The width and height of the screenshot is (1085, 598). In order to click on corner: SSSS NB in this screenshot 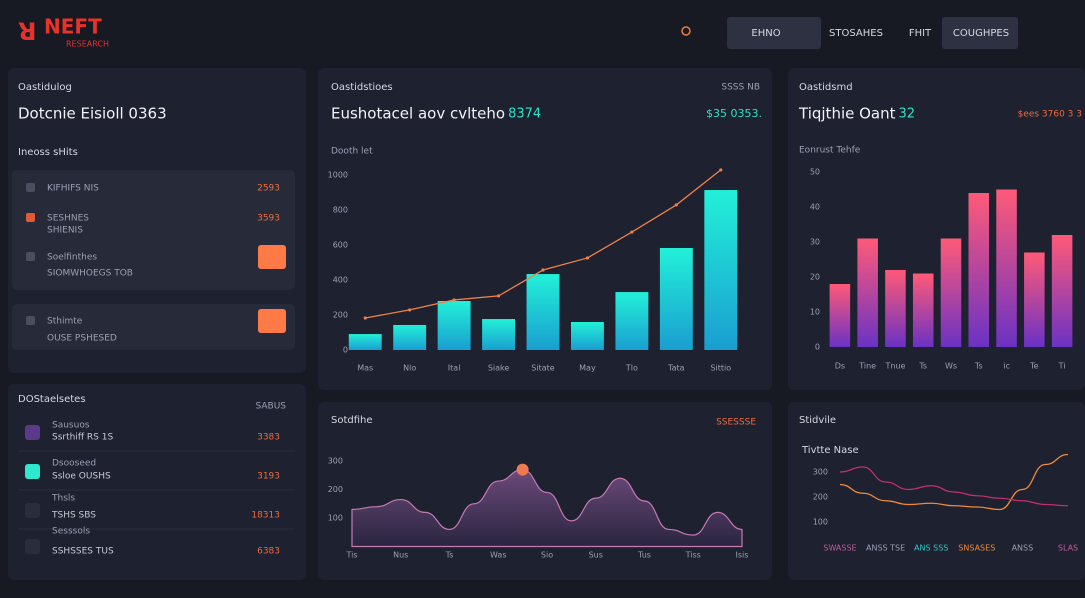, I will do `click(740, 88)`.